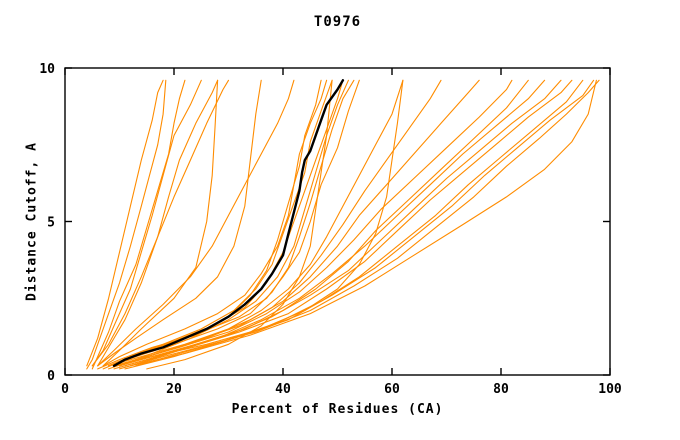  I want to click on x-tick-label: 0, so click(65, 389).